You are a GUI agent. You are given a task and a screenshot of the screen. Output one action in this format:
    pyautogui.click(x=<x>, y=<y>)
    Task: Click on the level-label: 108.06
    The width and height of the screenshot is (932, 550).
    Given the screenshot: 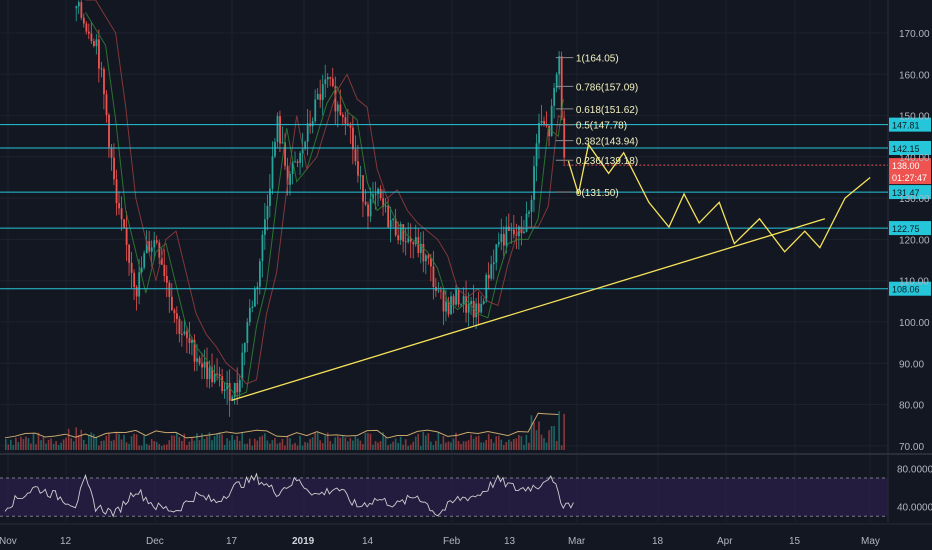 What is the action you would take?
    pyautogui.click(x=906, y=290)
    